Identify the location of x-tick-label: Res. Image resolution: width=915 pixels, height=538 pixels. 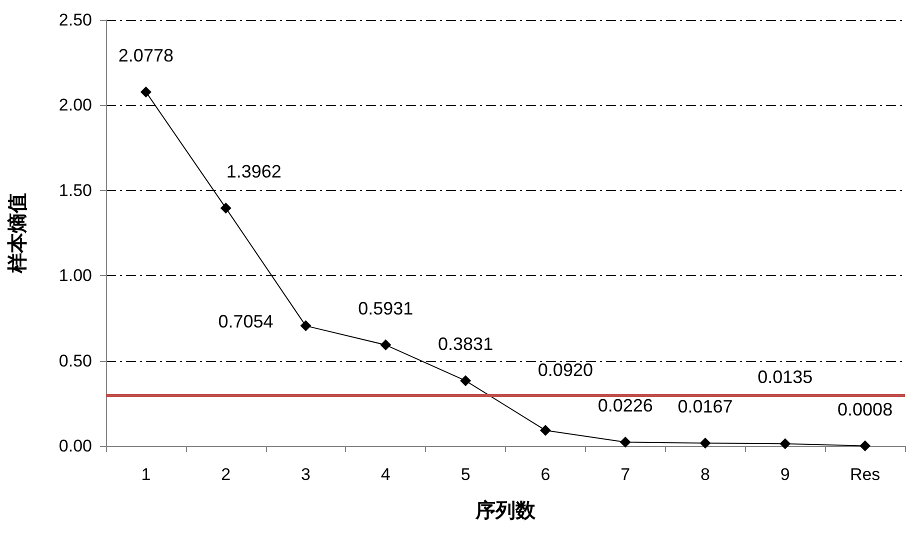
(865, 474).